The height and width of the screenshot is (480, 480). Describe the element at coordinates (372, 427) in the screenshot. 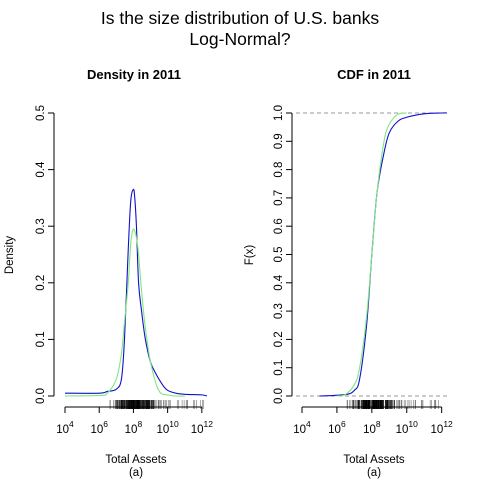

I see `cdf-x-tick-label: 10⁸` at that location.